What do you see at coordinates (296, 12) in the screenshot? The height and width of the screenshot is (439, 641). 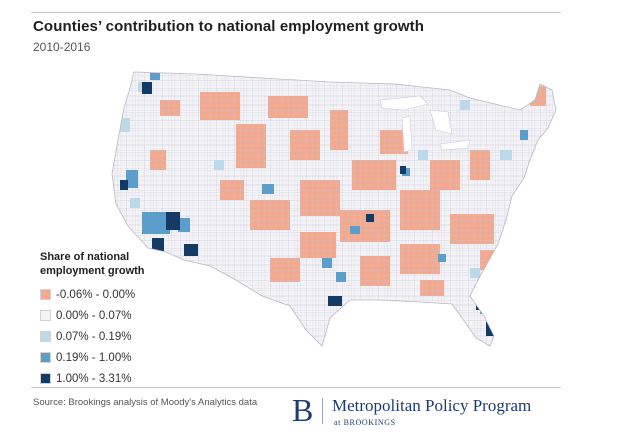 I see `top-divider` at bounding box center [296, 12].